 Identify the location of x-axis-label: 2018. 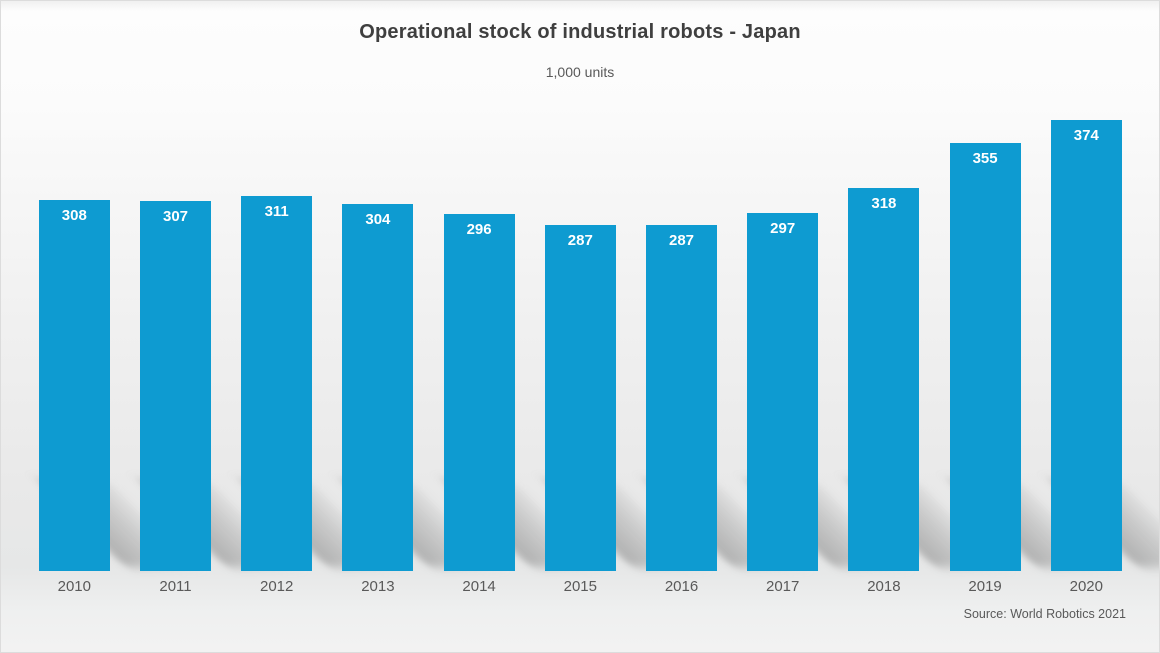
(884, 586).